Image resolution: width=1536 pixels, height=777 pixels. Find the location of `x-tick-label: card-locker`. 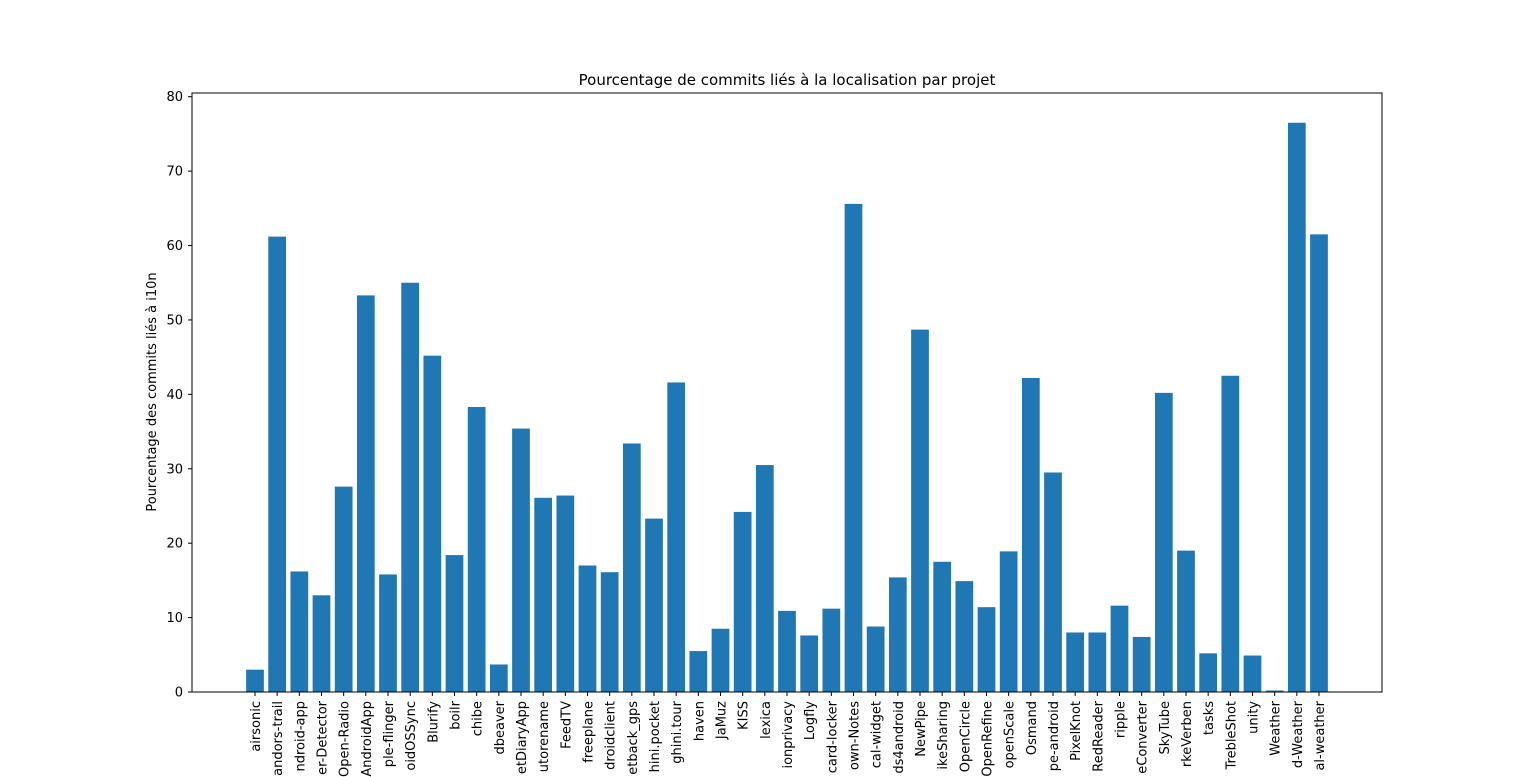

x-tick-label: card-locker is located at coordinates (832, 736).